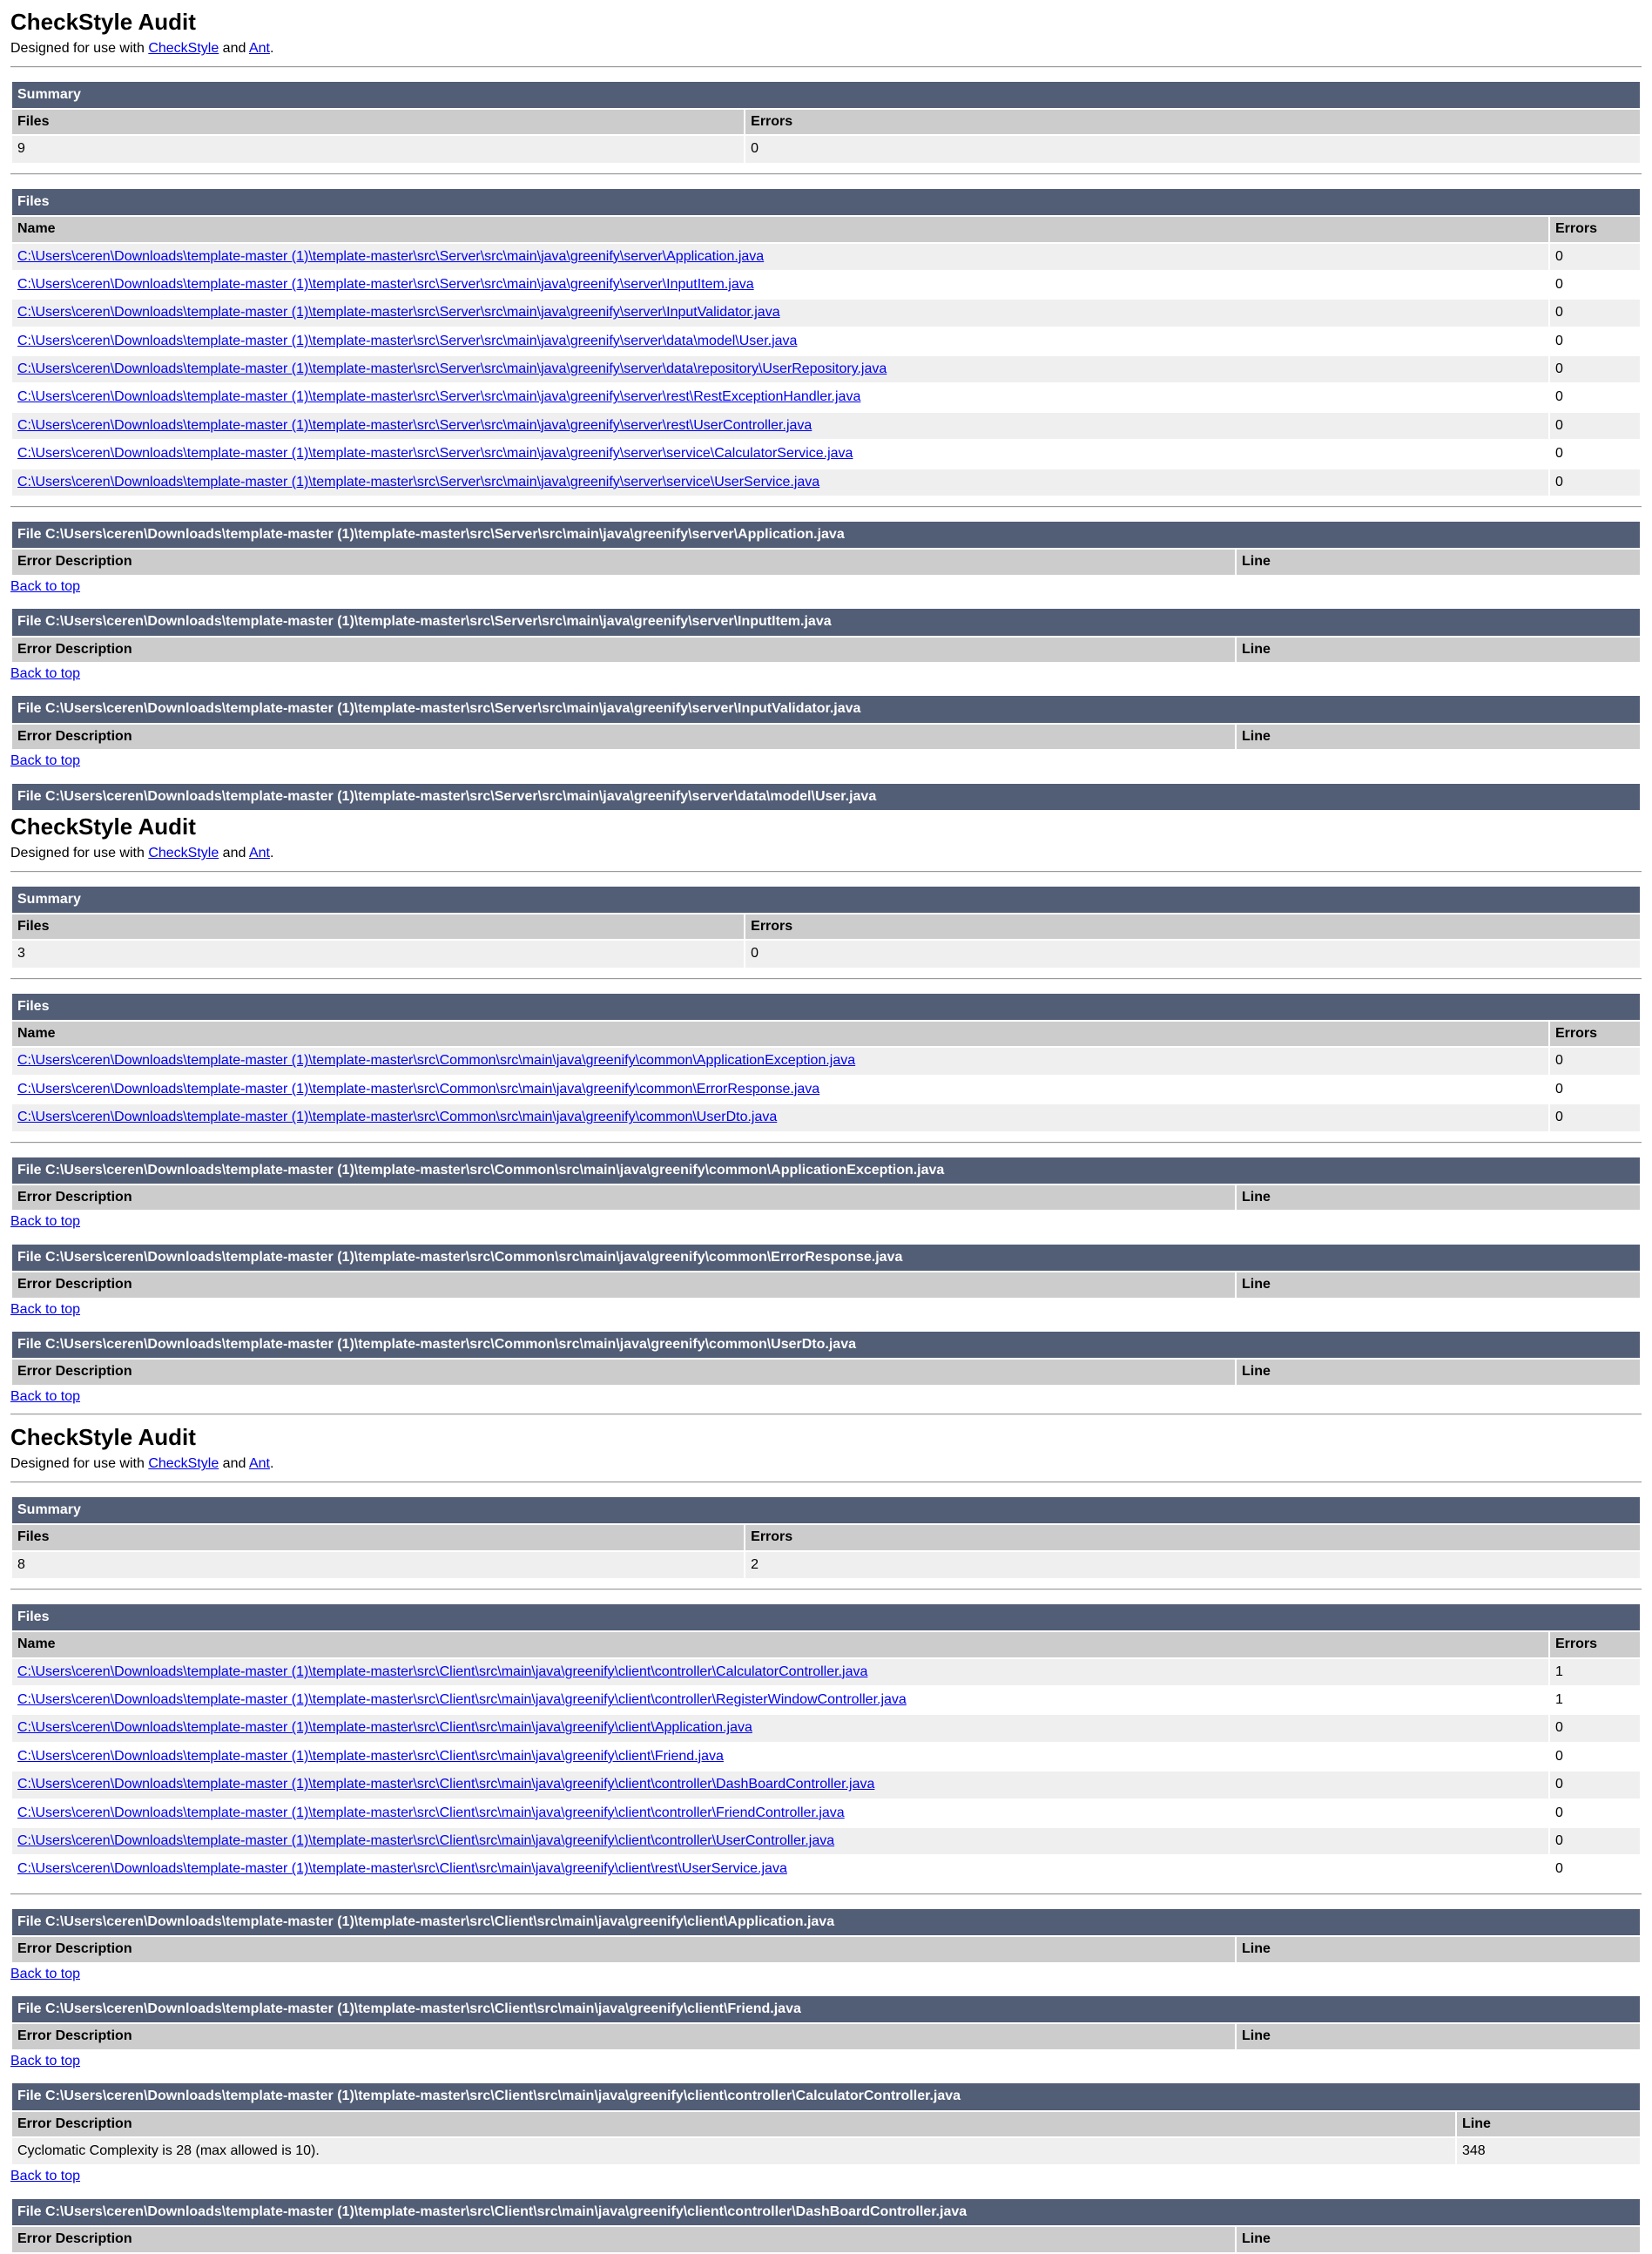 The height and width of the screenshot is (2254, 1652). I want to click on errors-count: 2, so click(1192, 1565).